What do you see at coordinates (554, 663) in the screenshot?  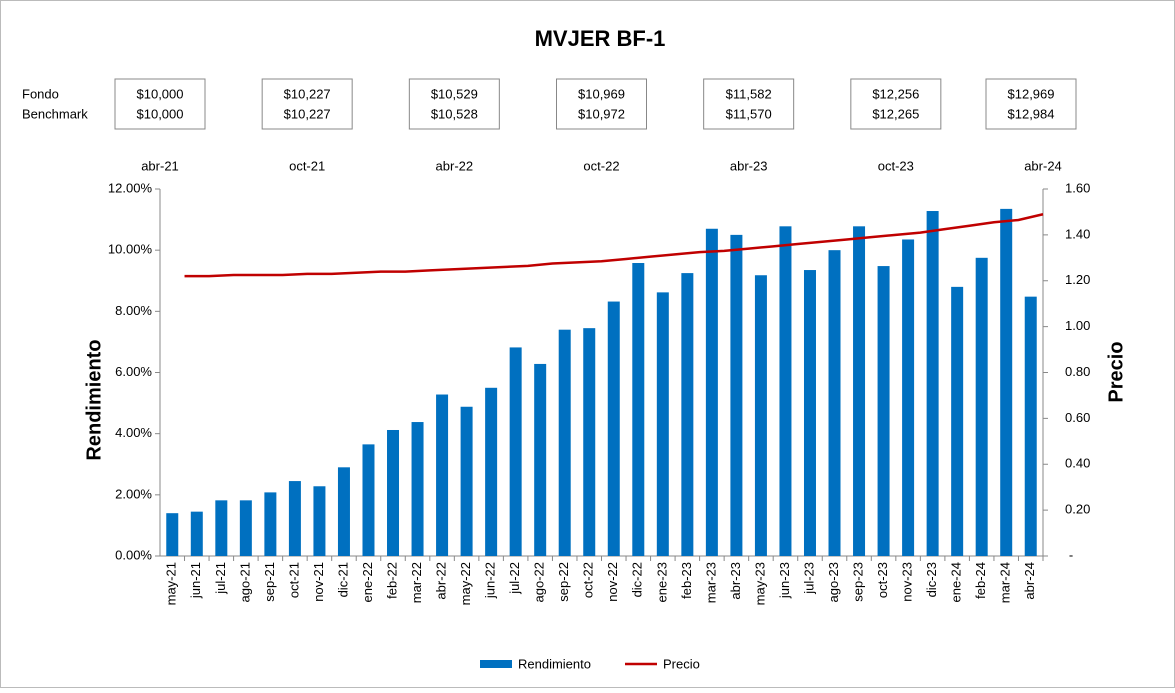 I see `legend-label: Rendimiento` at bounding box center [554, 663].